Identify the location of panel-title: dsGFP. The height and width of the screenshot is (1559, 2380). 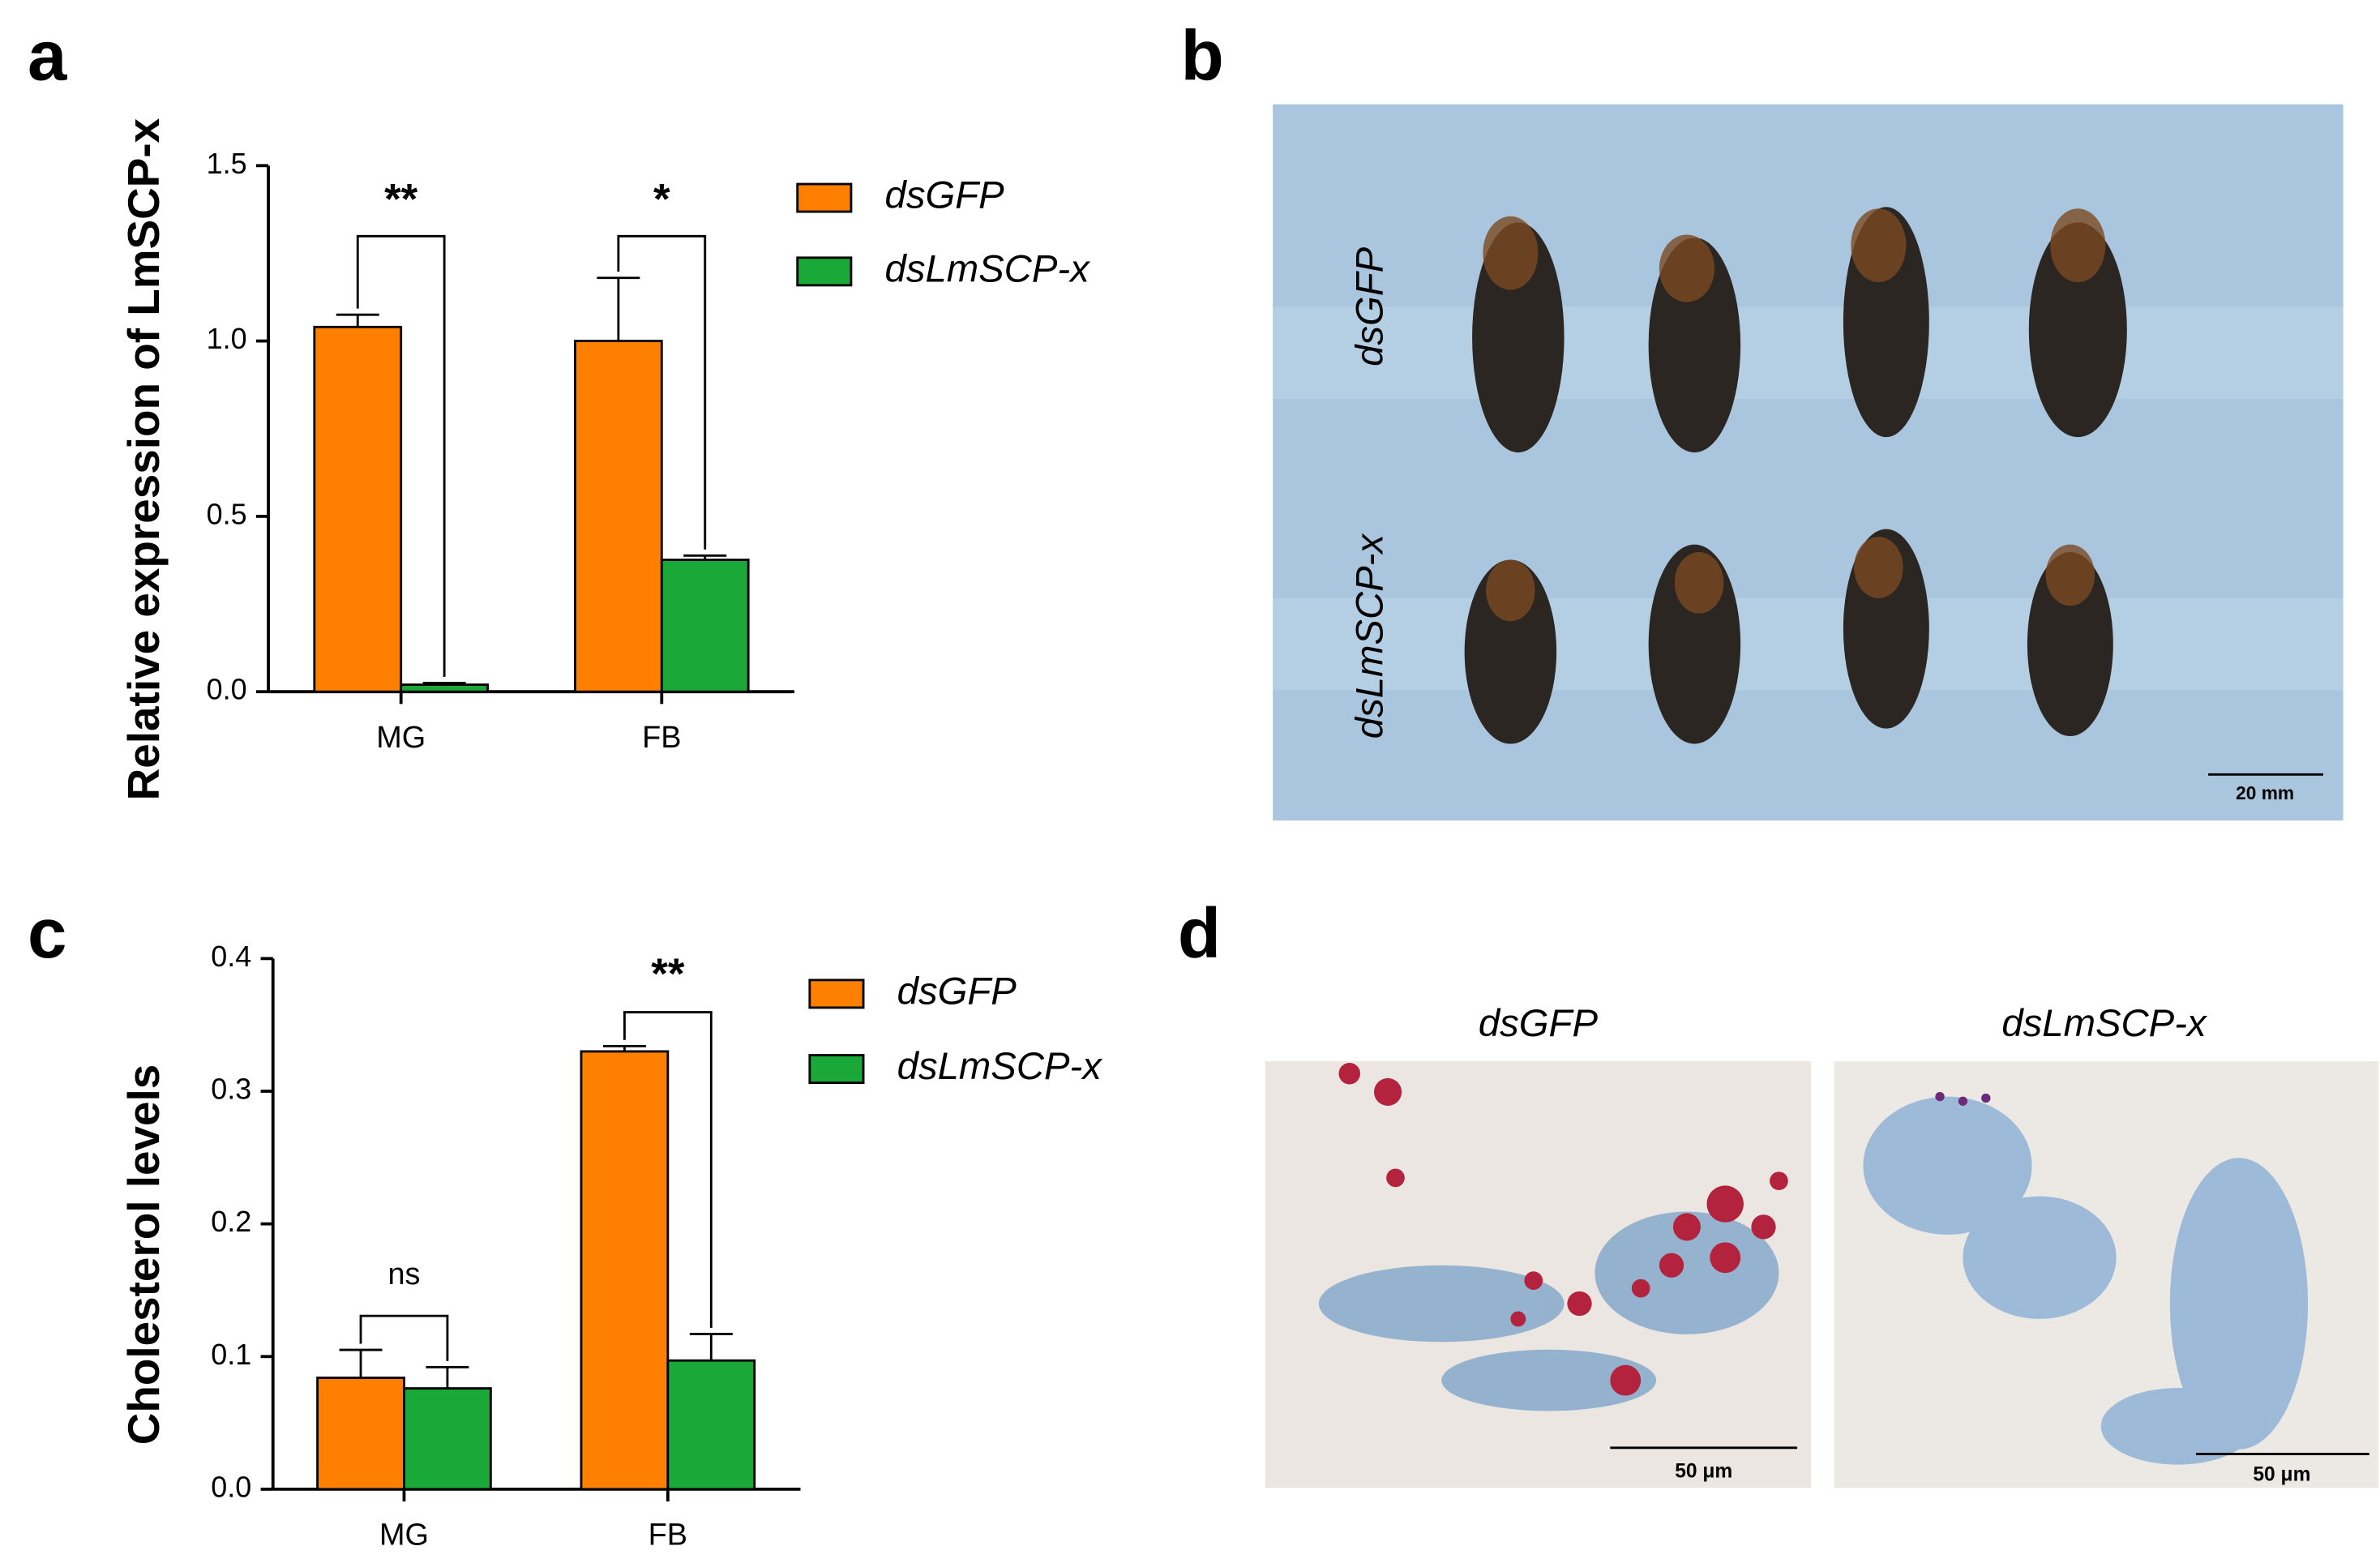
(1539, 1023).